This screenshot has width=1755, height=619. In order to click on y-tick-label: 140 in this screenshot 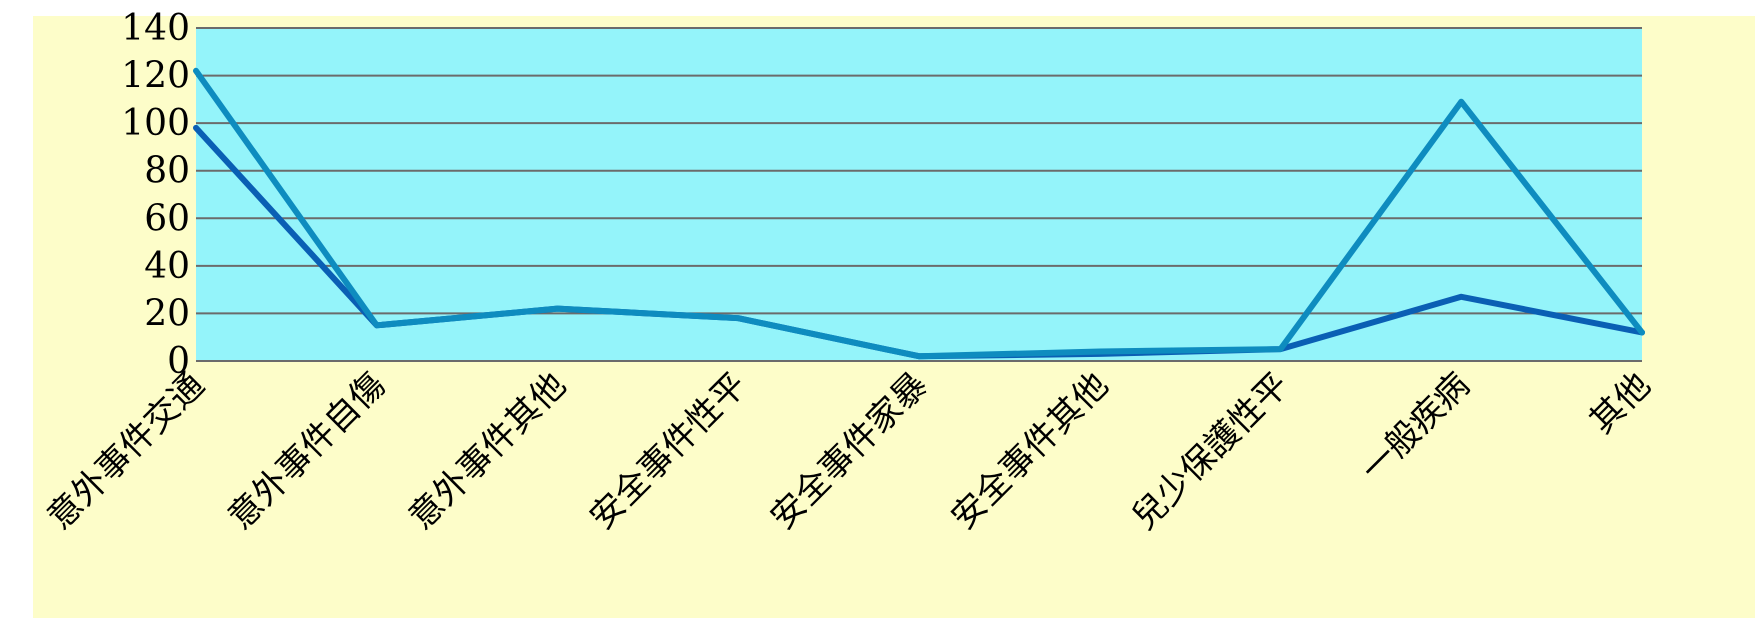, I will do `click(155, 28)`.